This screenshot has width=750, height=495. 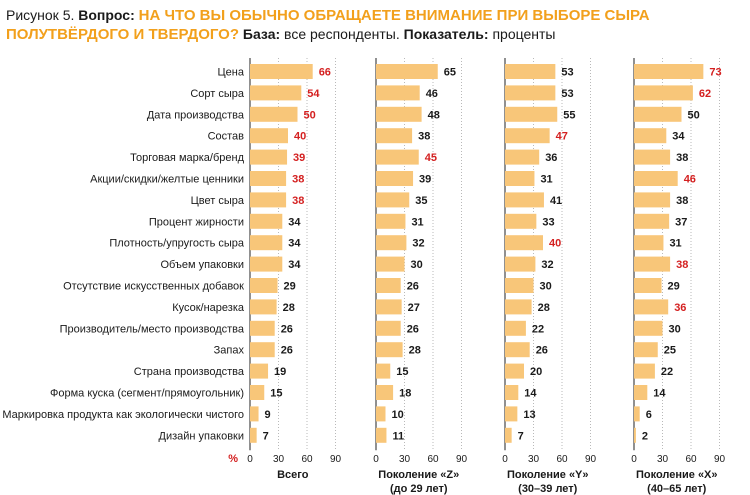 What do you see at coordinates (450, 73) in the screenshot?
I see `data-label: 65` at bounding box center [450, 73].